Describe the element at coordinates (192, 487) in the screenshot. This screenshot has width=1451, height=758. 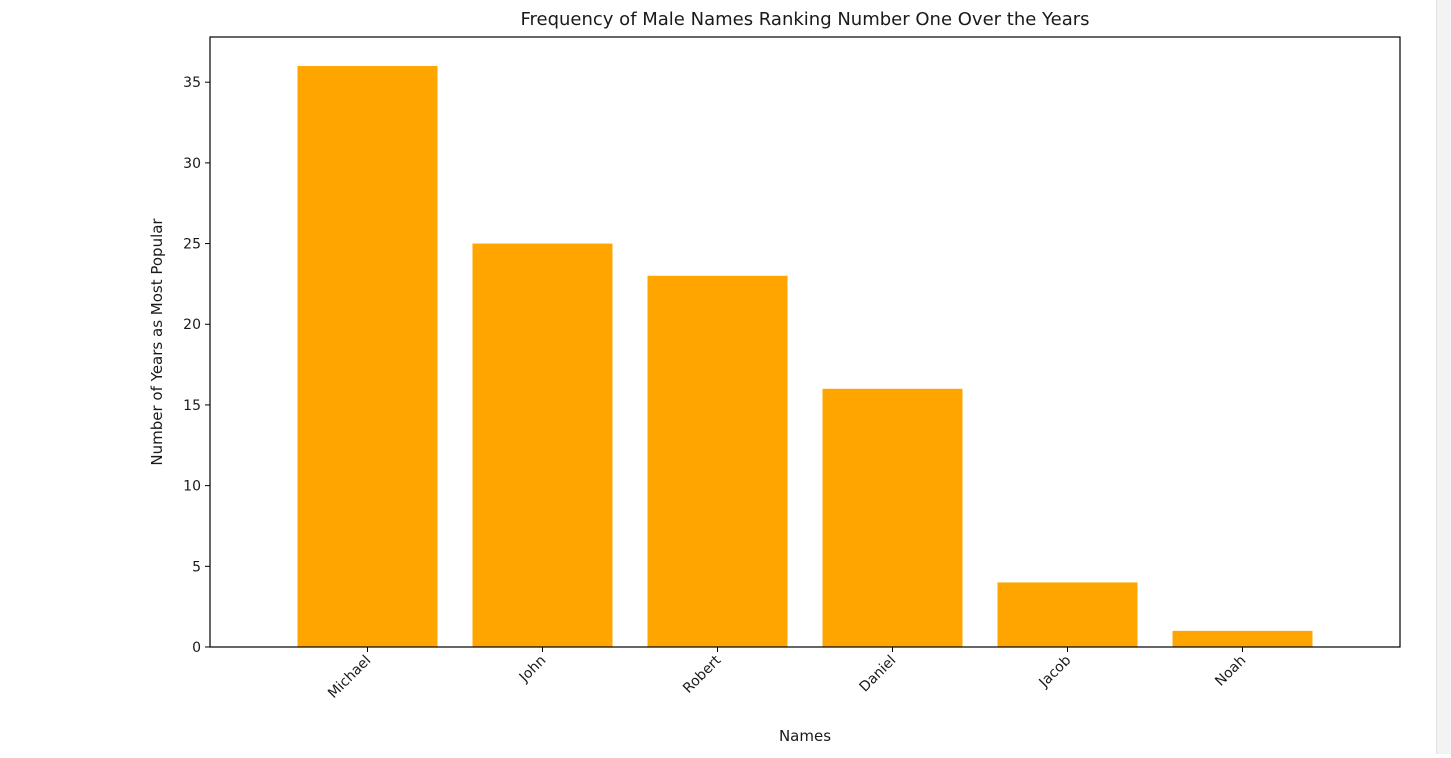
I see `y-tick-label: 10` at that location.